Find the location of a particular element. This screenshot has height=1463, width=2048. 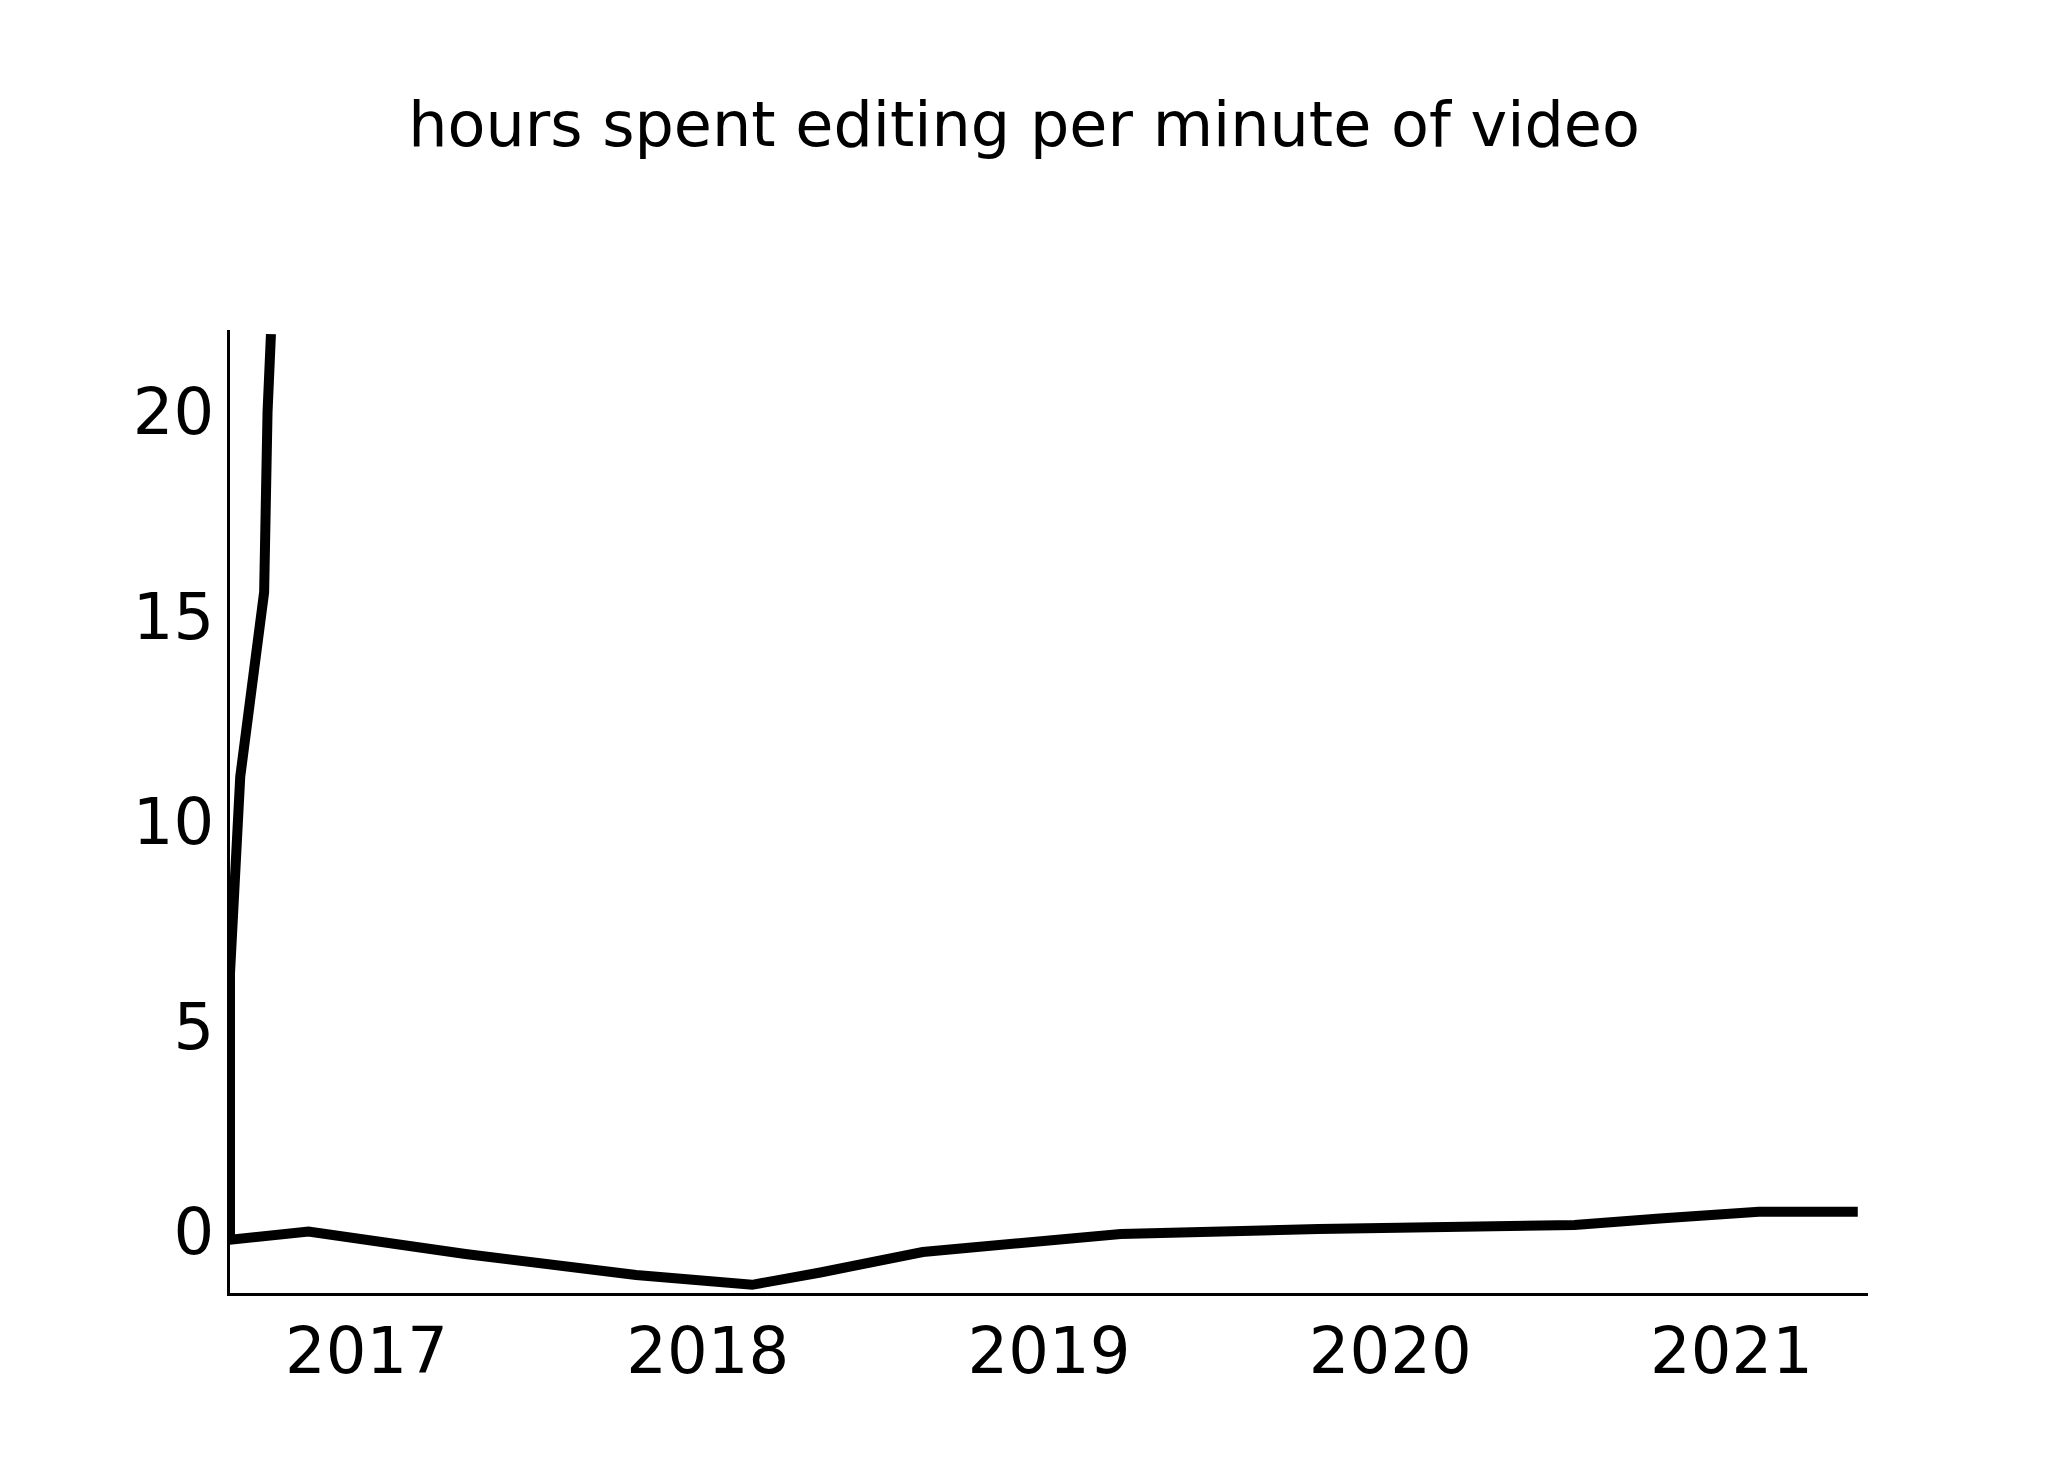

chart-title: hours spent editing per minute of video is located at coordinates (1024, 124).